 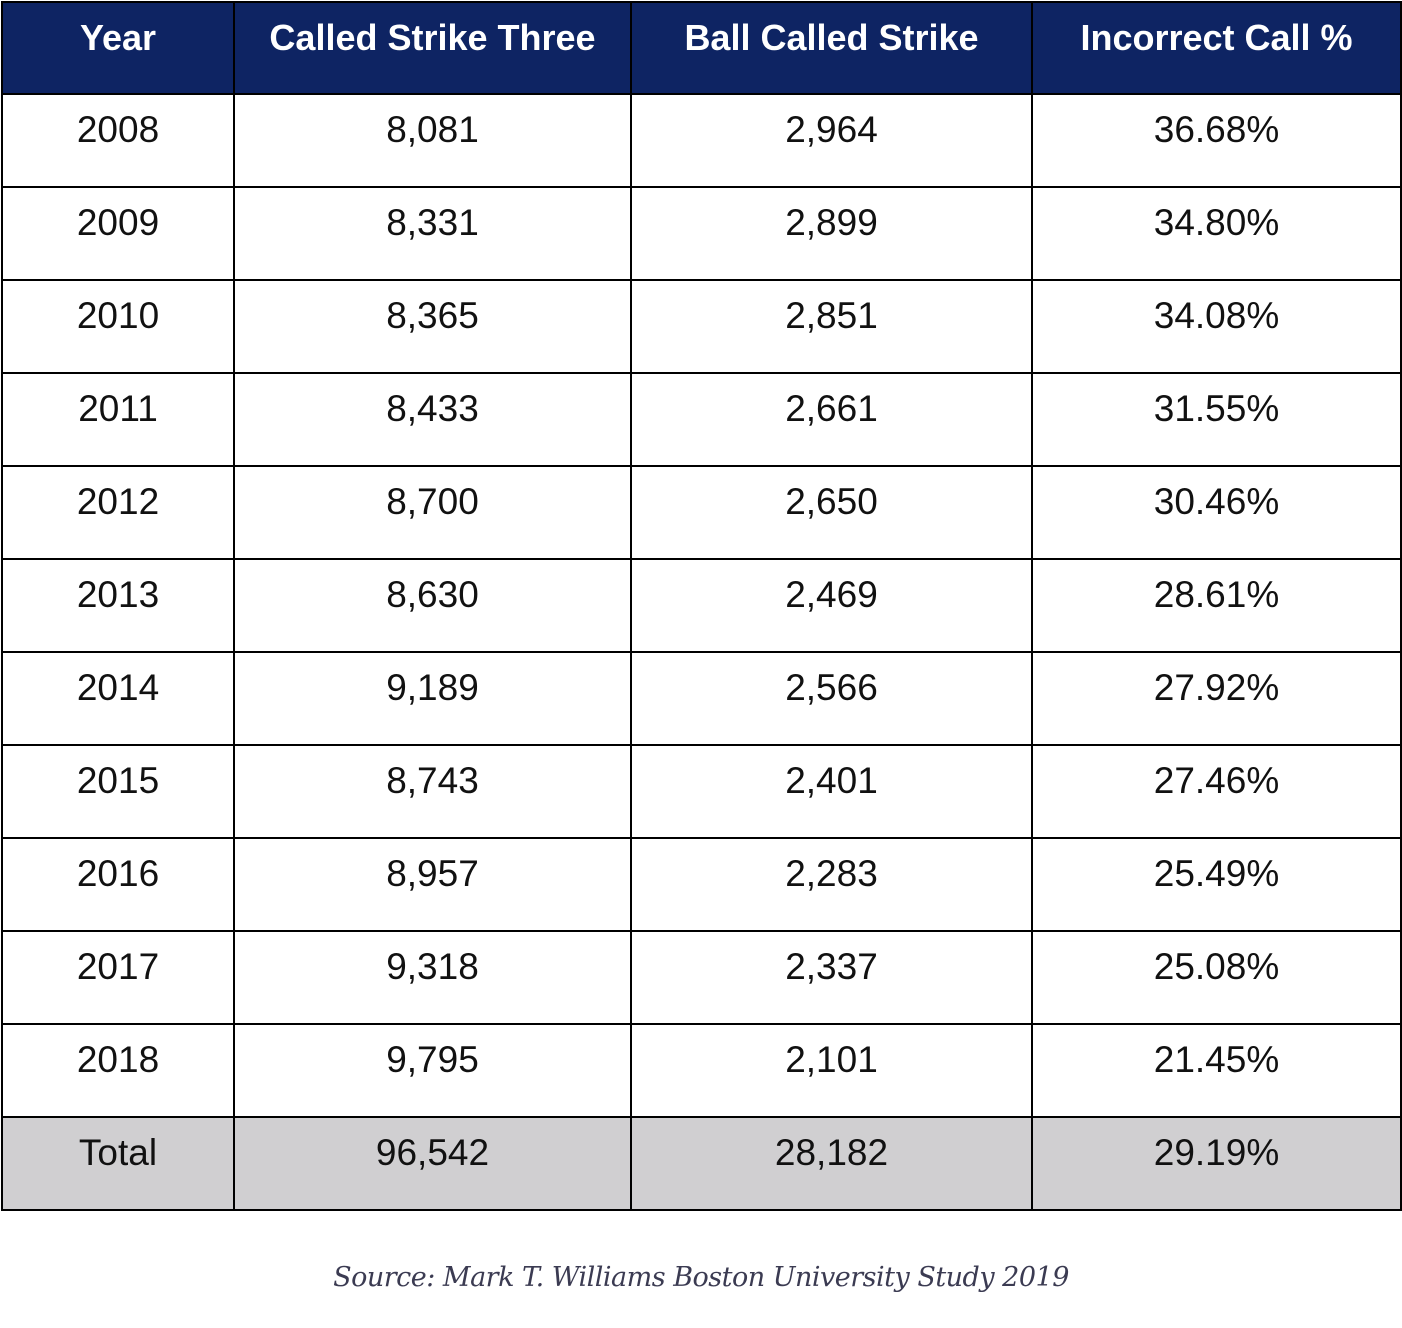 I want to click on total-row: Total 96,542 28,182 29.19%, so click(x=701, y=1163).